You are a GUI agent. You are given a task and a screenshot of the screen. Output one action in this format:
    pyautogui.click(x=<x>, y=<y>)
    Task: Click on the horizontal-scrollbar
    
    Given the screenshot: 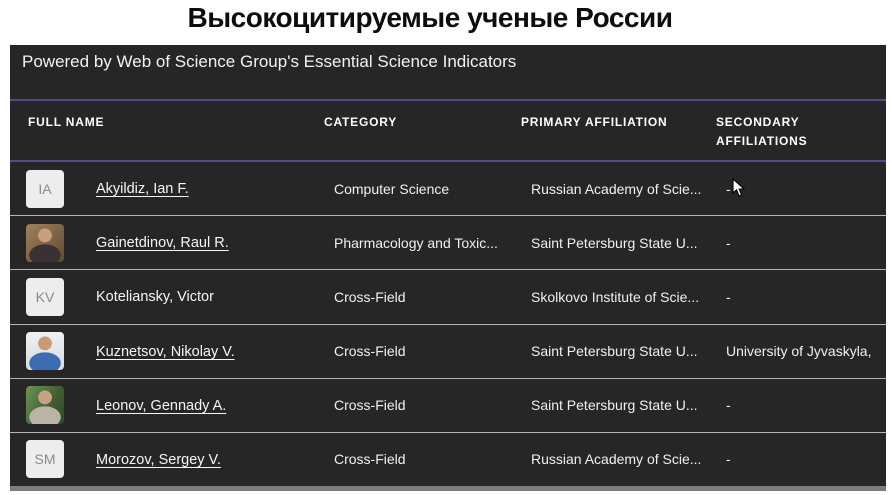 What is the action you would take?
    pyautogui.click(x=448, y=488)
    